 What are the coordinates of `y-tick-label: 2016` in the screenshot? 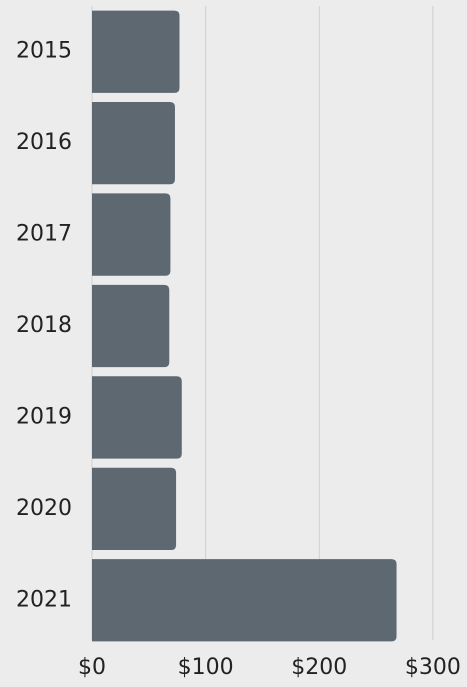 It's located at (44, 142).